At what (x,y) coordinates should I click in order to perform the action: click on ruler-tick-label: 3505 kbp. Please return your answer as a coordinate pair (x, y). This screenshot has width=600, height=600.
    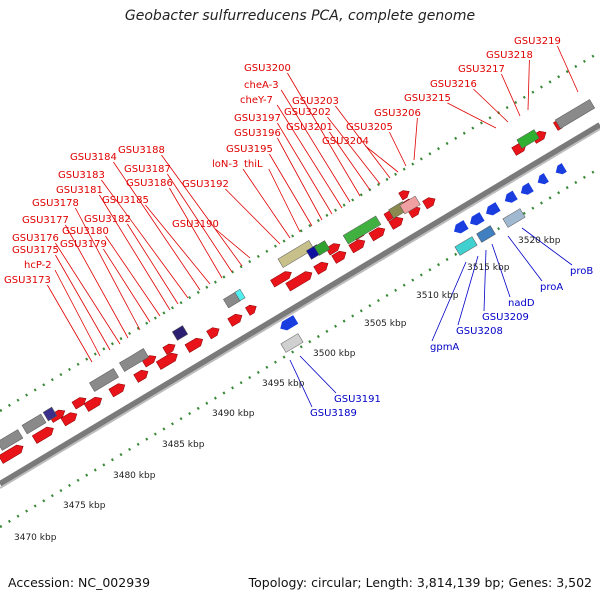
    Looking at the image, I should click on (385, 324).